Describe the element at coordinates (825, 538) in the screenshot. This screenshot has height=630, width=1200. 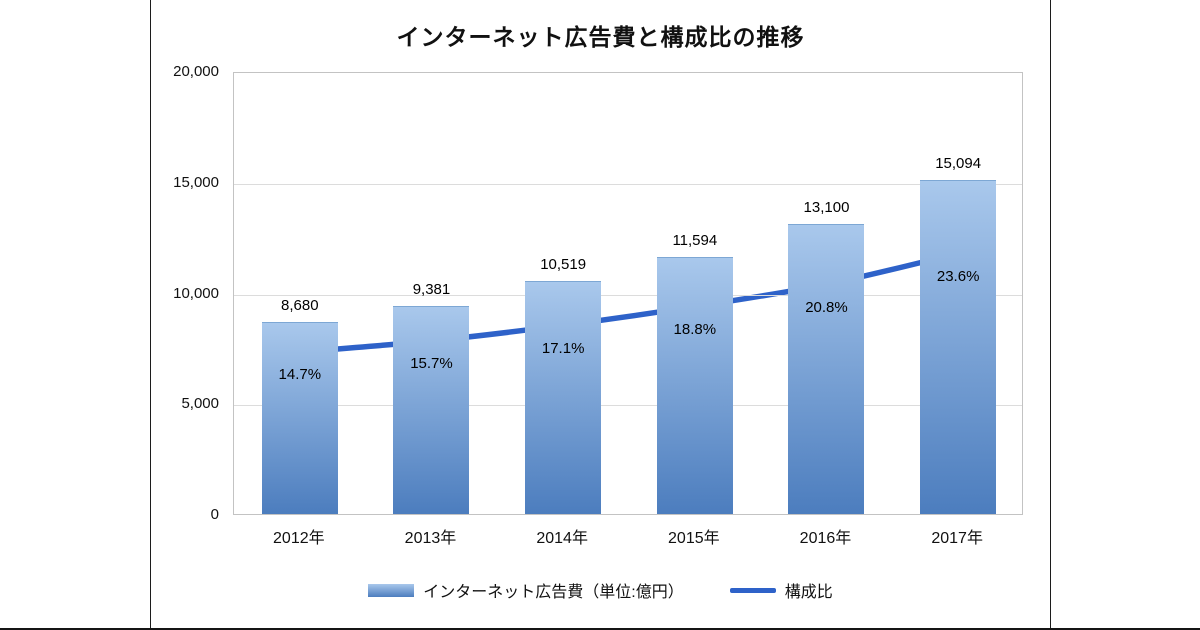
I see `x-axis-label: 2016年` at that location.